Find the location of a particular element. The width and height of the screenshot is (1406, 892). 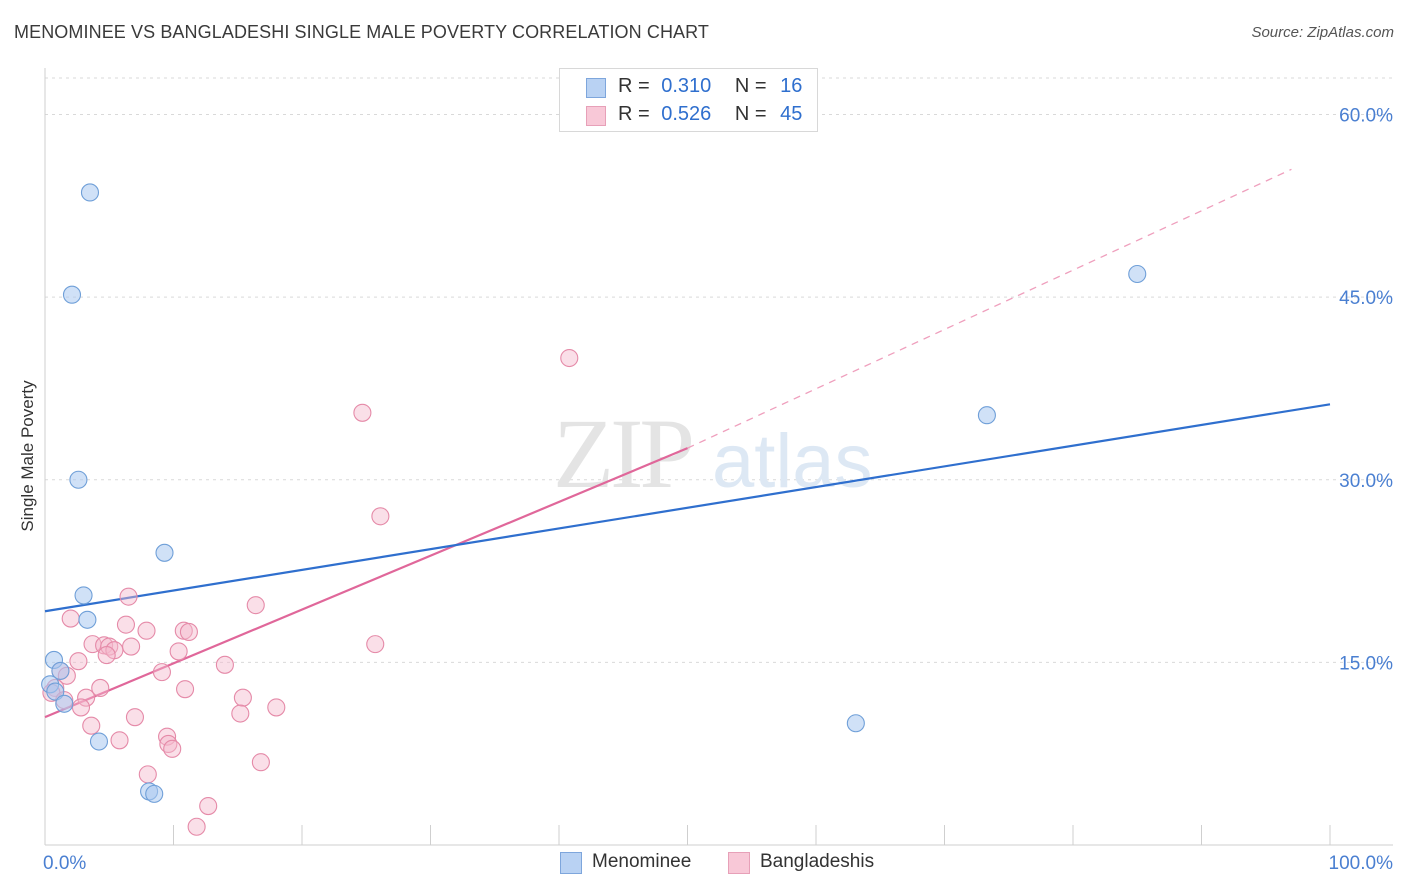

y-tick-label: 45.0% is located at coordinates (1366, 298).